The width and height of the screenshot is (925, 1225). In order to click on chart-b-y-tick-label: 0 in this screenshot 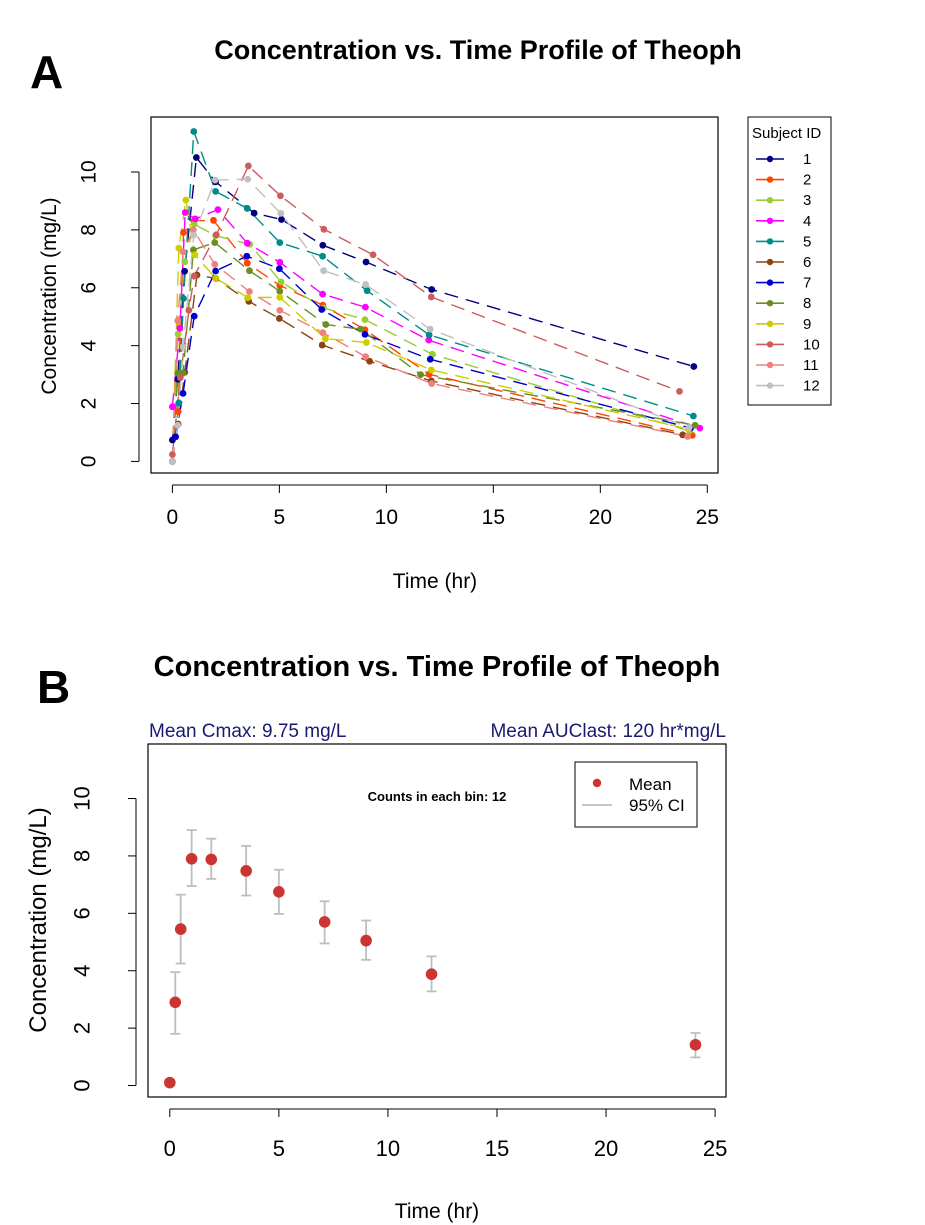, I will do `click(82, 1085)`.